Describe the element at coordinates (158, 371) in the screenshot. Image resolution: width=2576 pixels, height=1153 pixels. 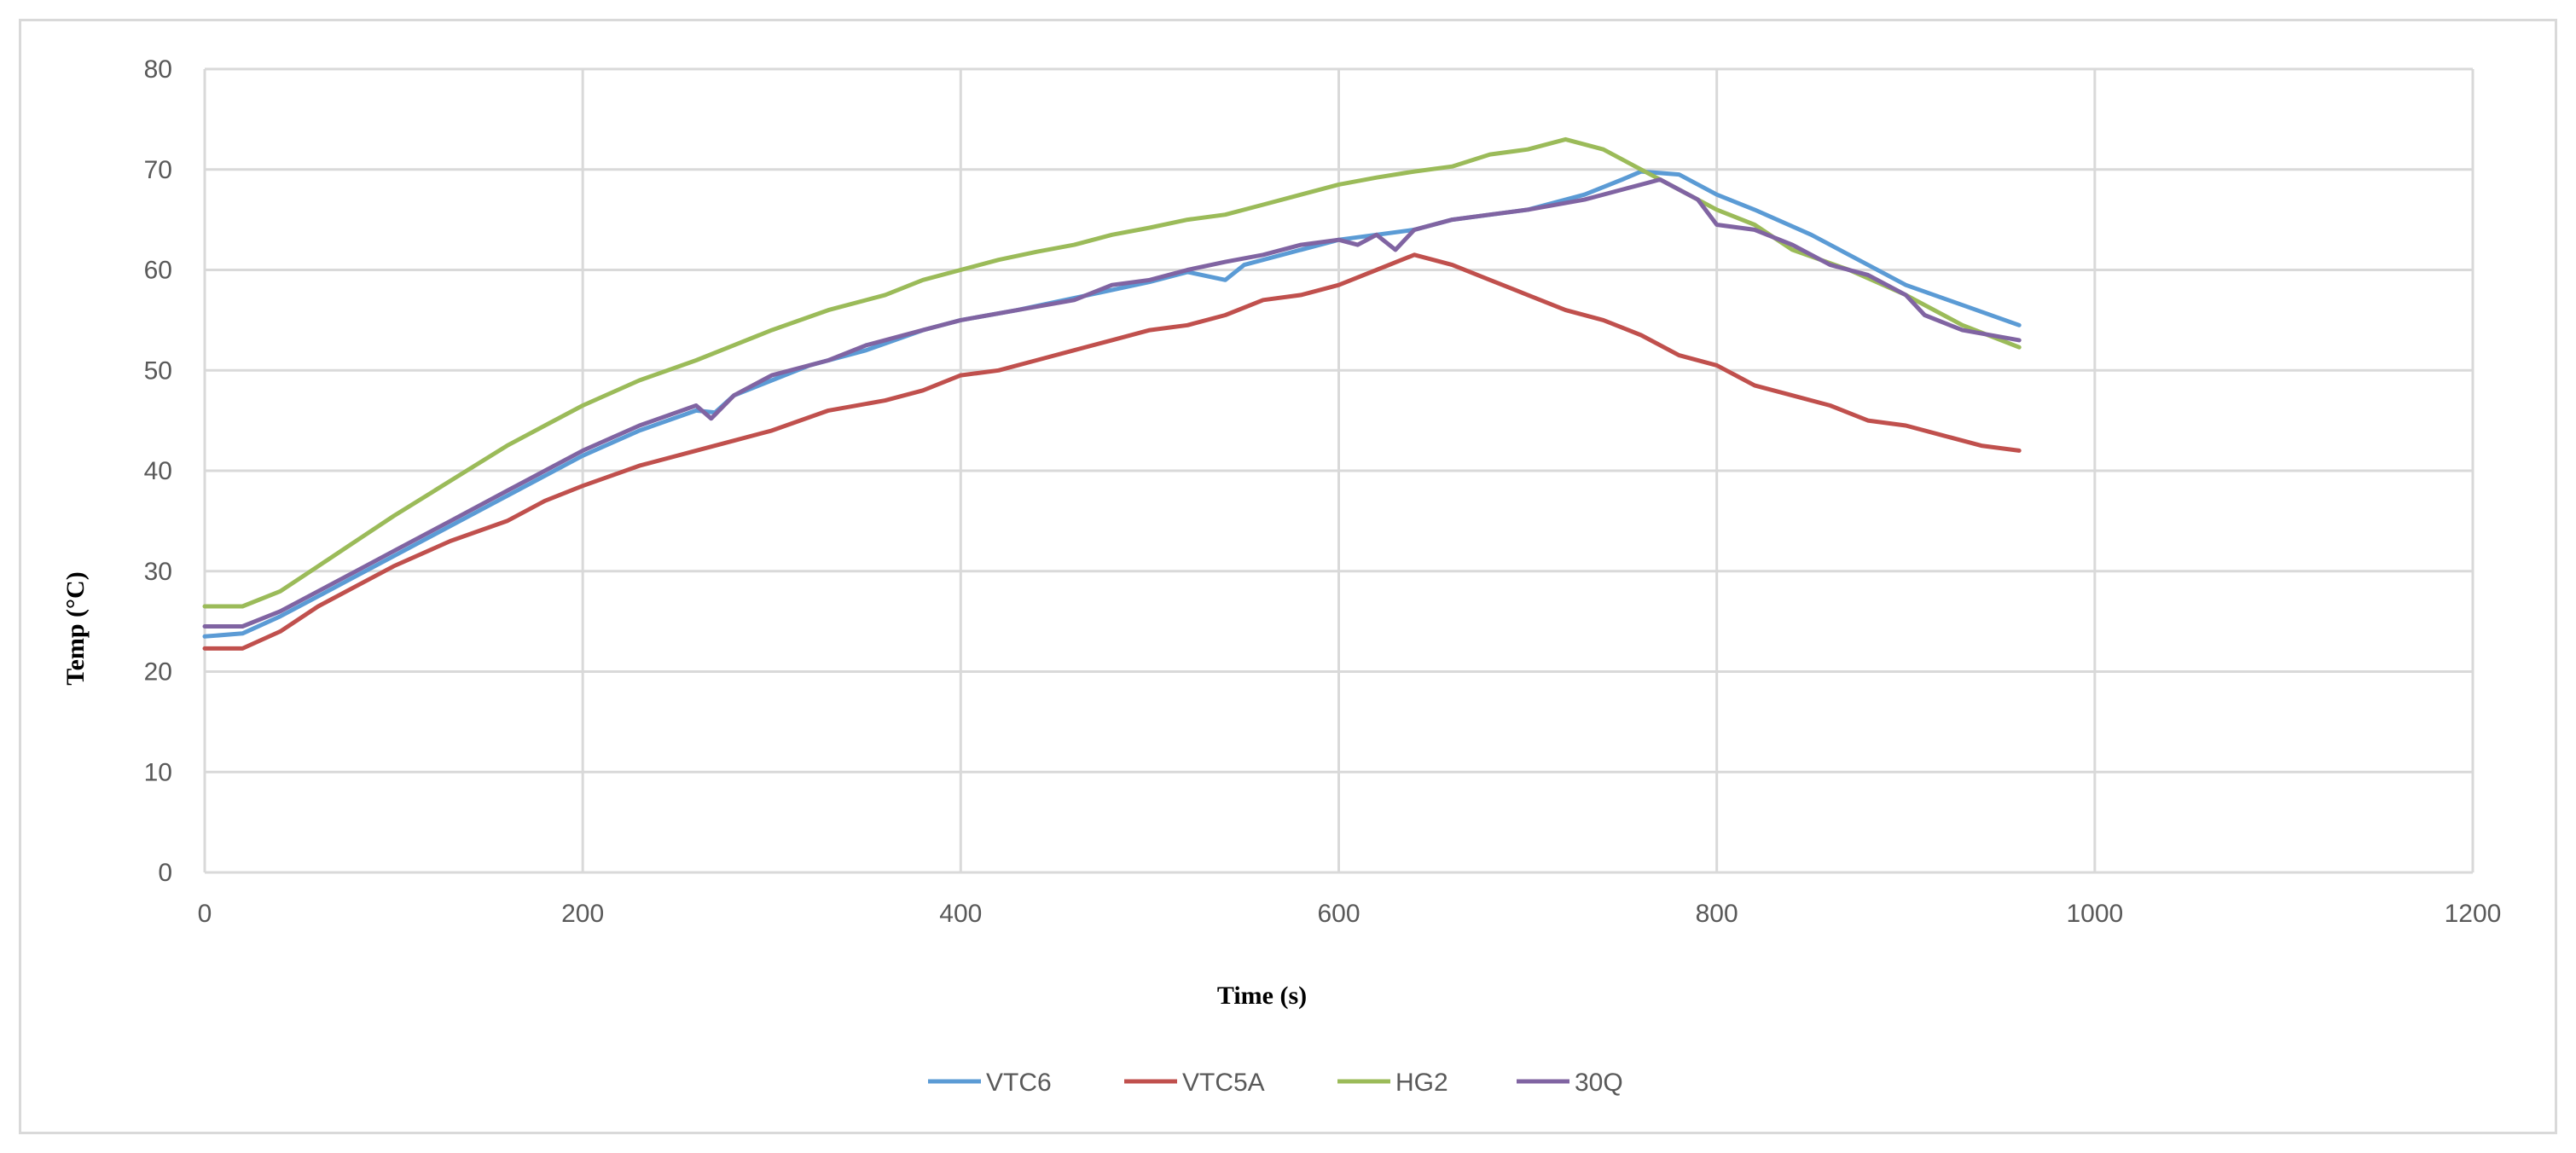
I see `y-tick-label: 50` at that location.